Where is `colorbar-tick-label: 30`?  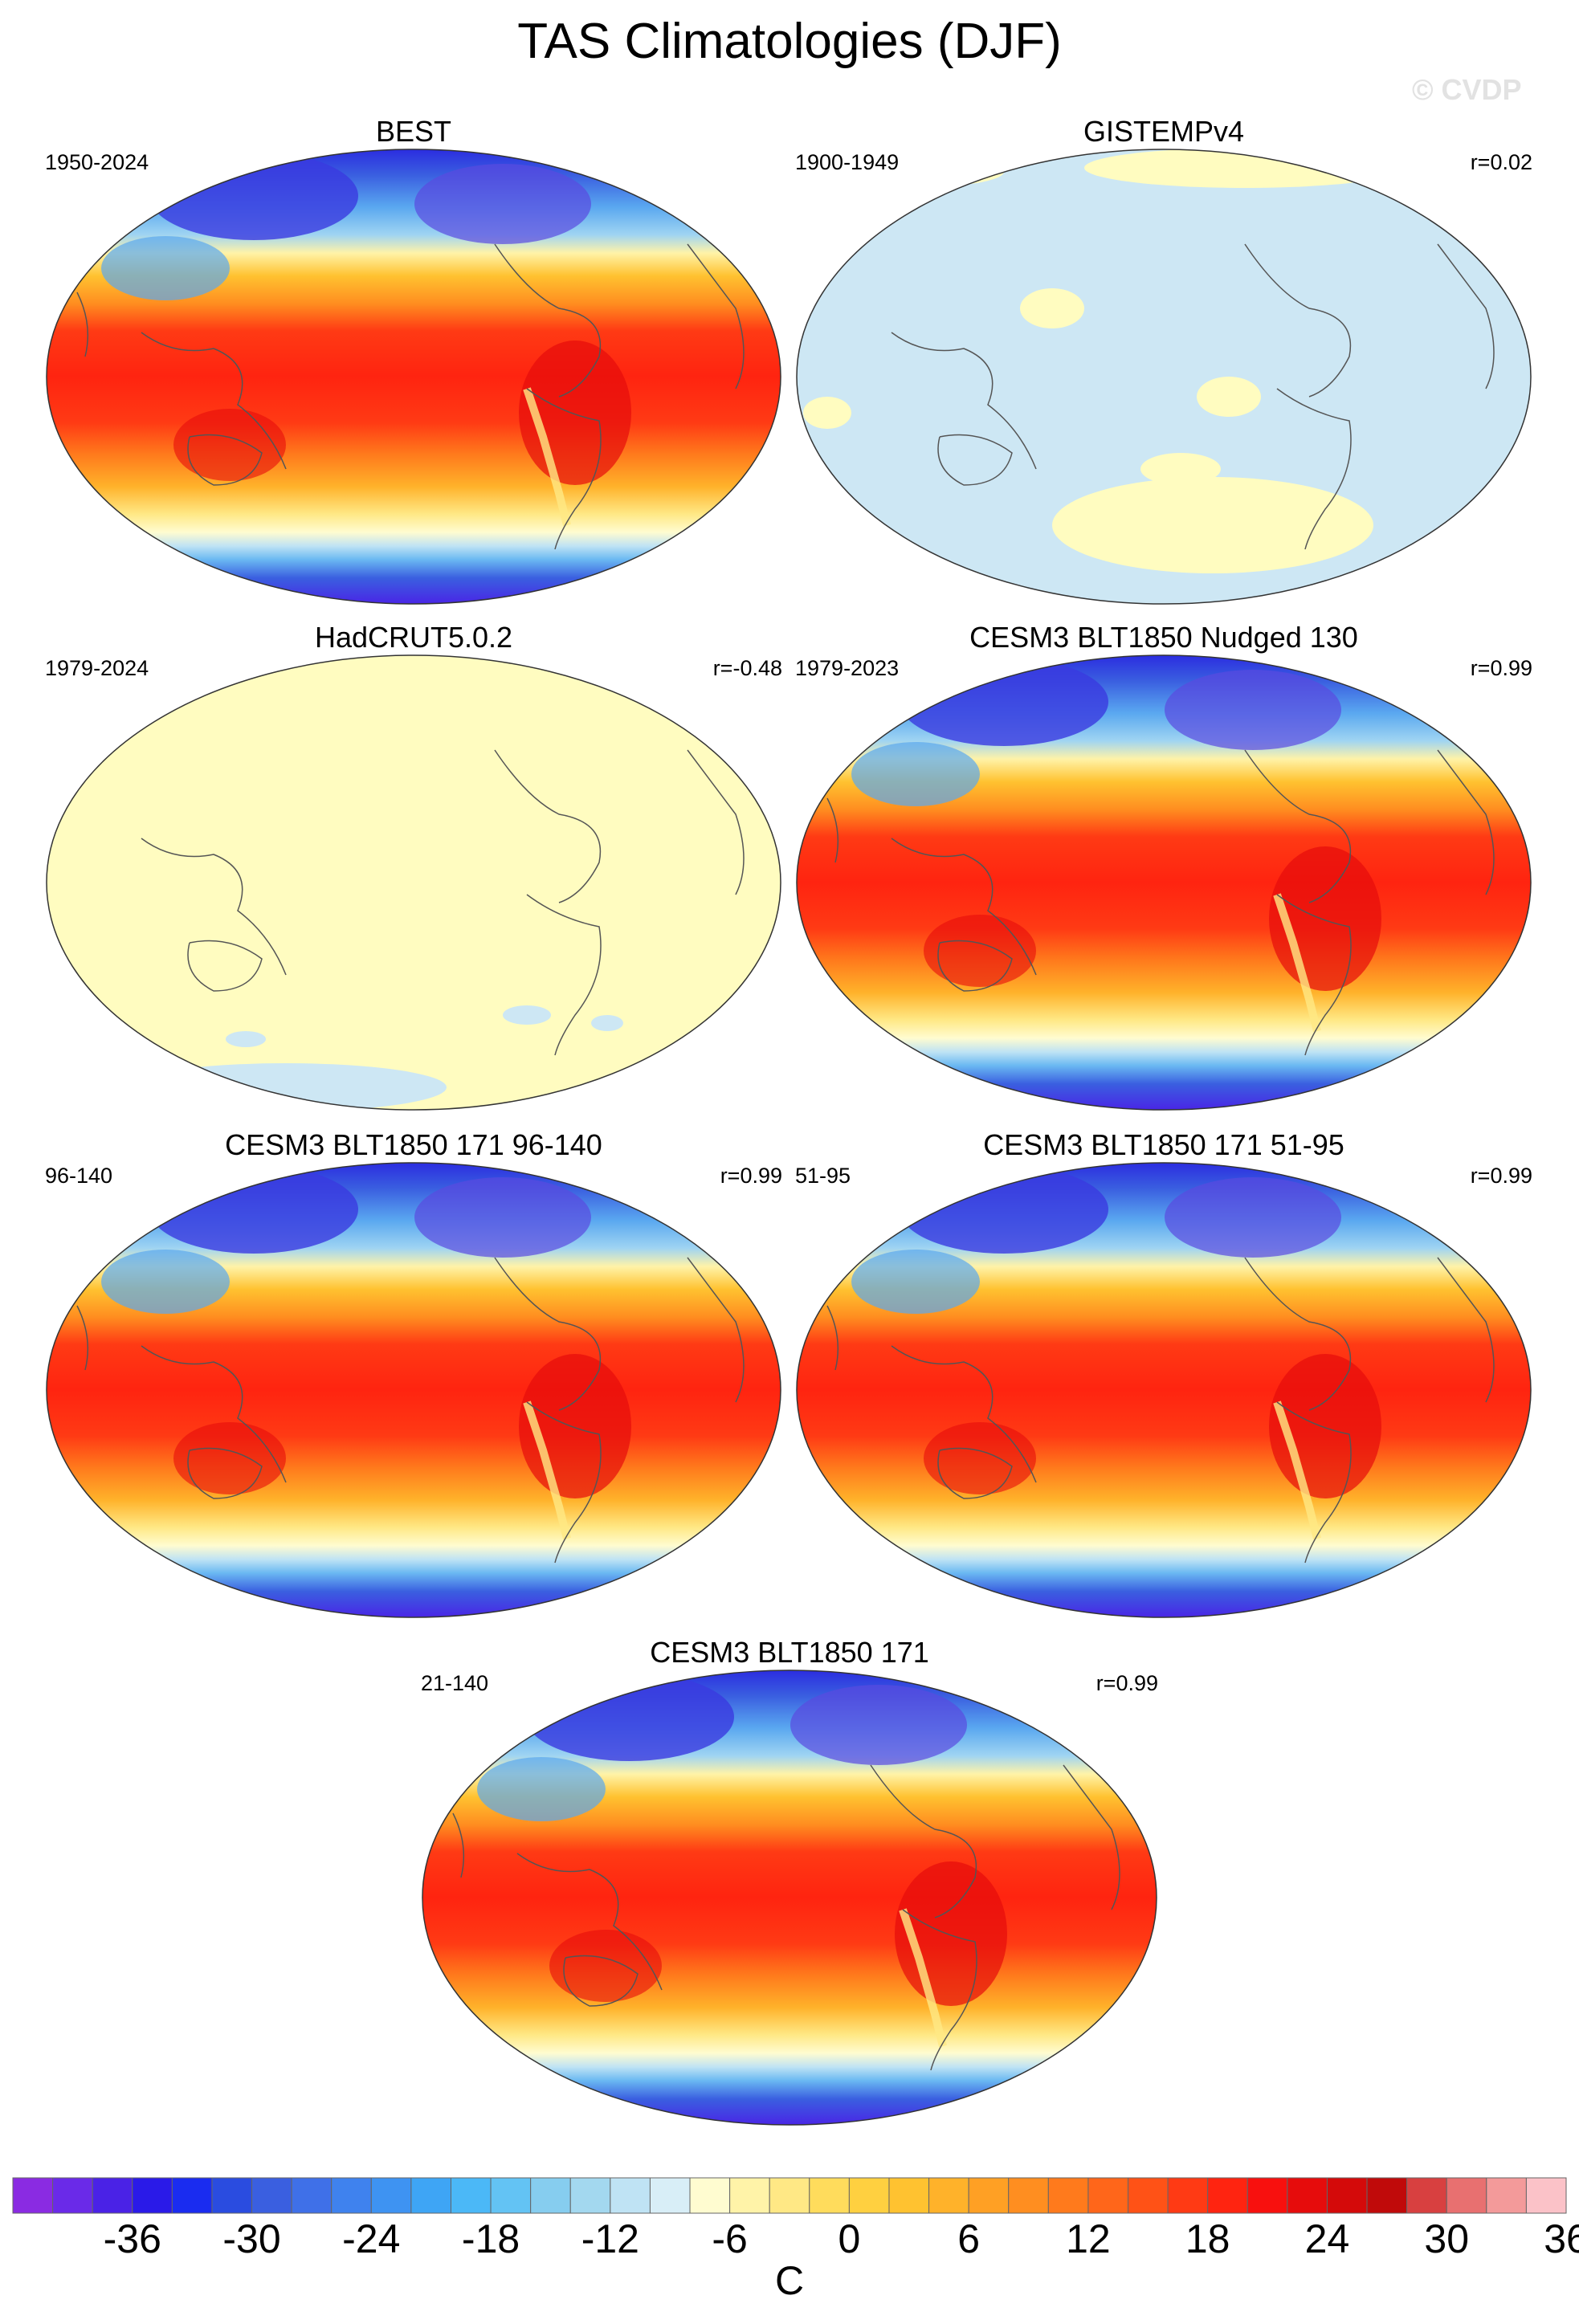 colorbar-tick-label: 30 is located at coordinates (1447, 2239).